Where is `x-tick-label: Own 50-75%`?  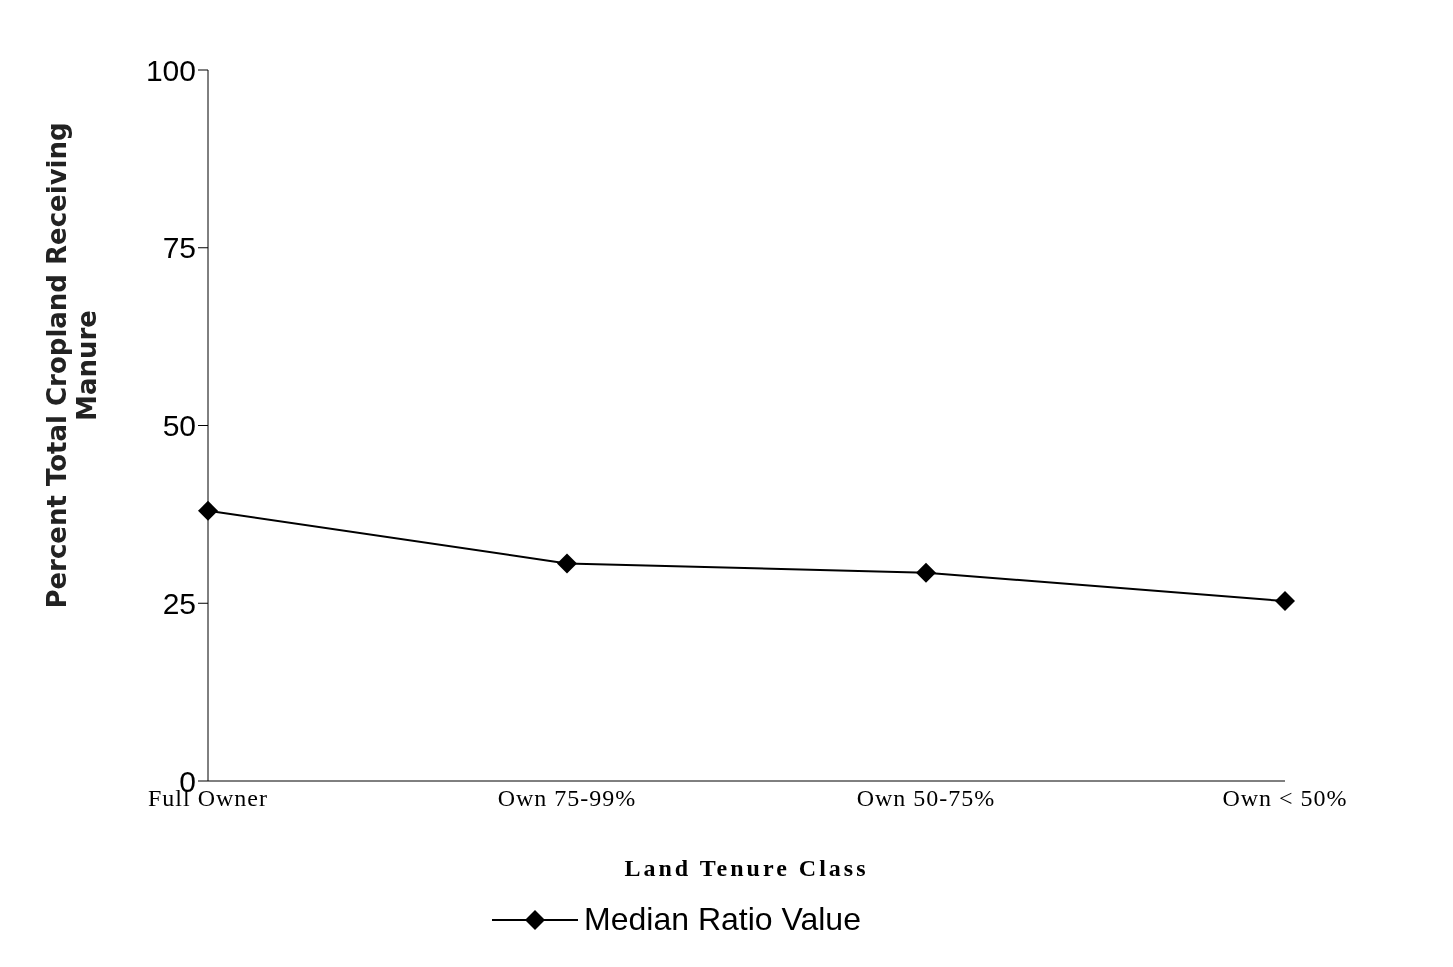 x-tick-label: Own 50-75% is located at coordinates (926, 798).